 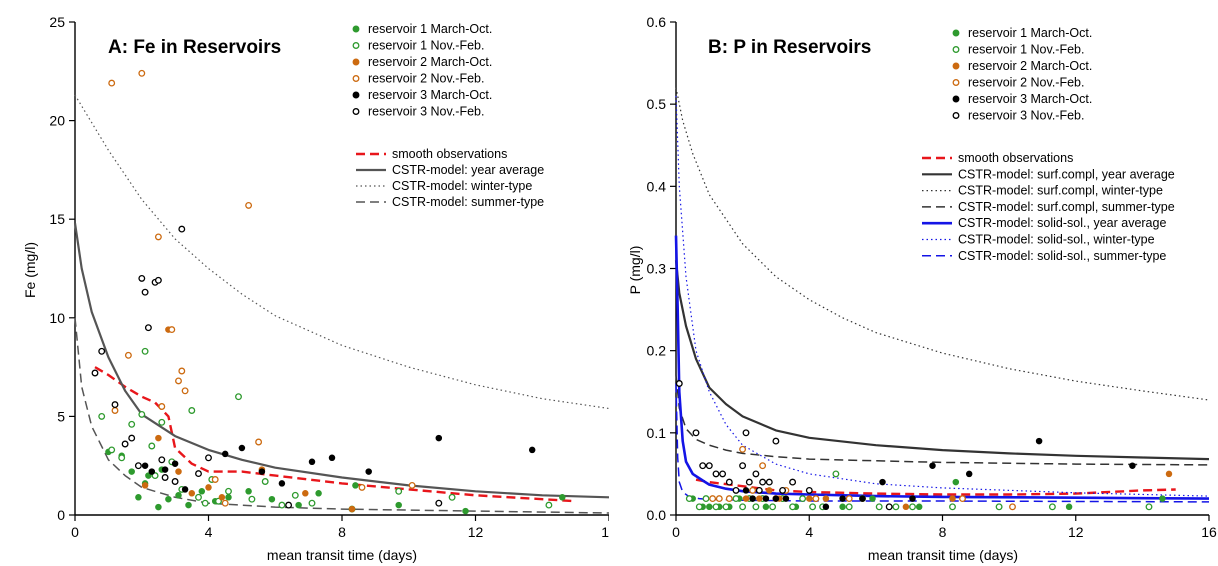 I want to click on p-legend-entry: CSTR-model: solid-sol., summer-type, so click(x=1062, y=256).